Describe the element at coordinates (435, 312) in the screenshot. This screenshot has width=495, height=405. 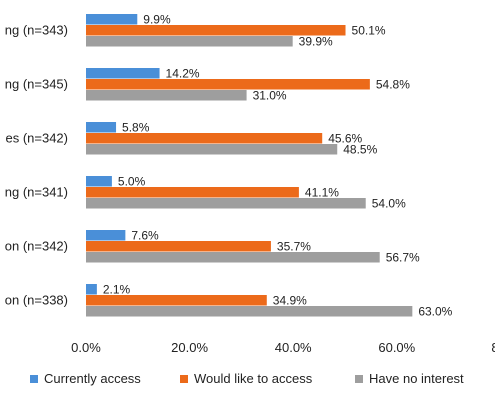
I see `data-label: 63.0%` at that location.